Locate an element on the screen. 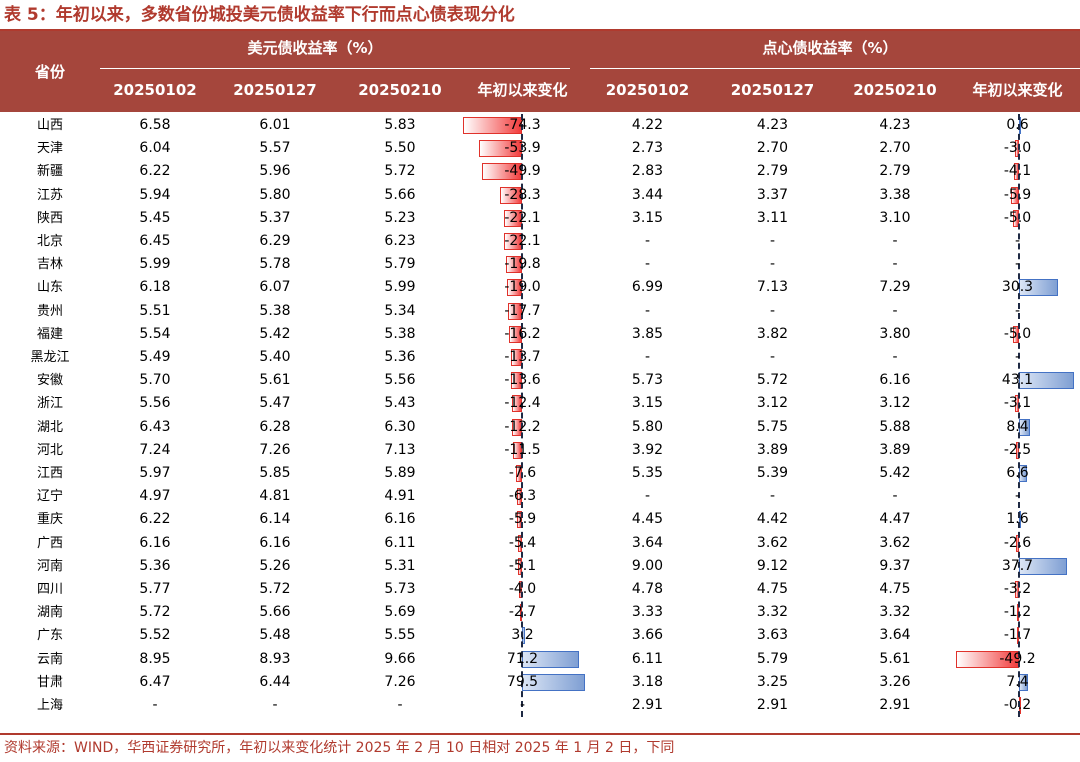 The image size is (1080, 762). usd-yield-0210-cell: 5.89 is located at coordinates (400, 473).